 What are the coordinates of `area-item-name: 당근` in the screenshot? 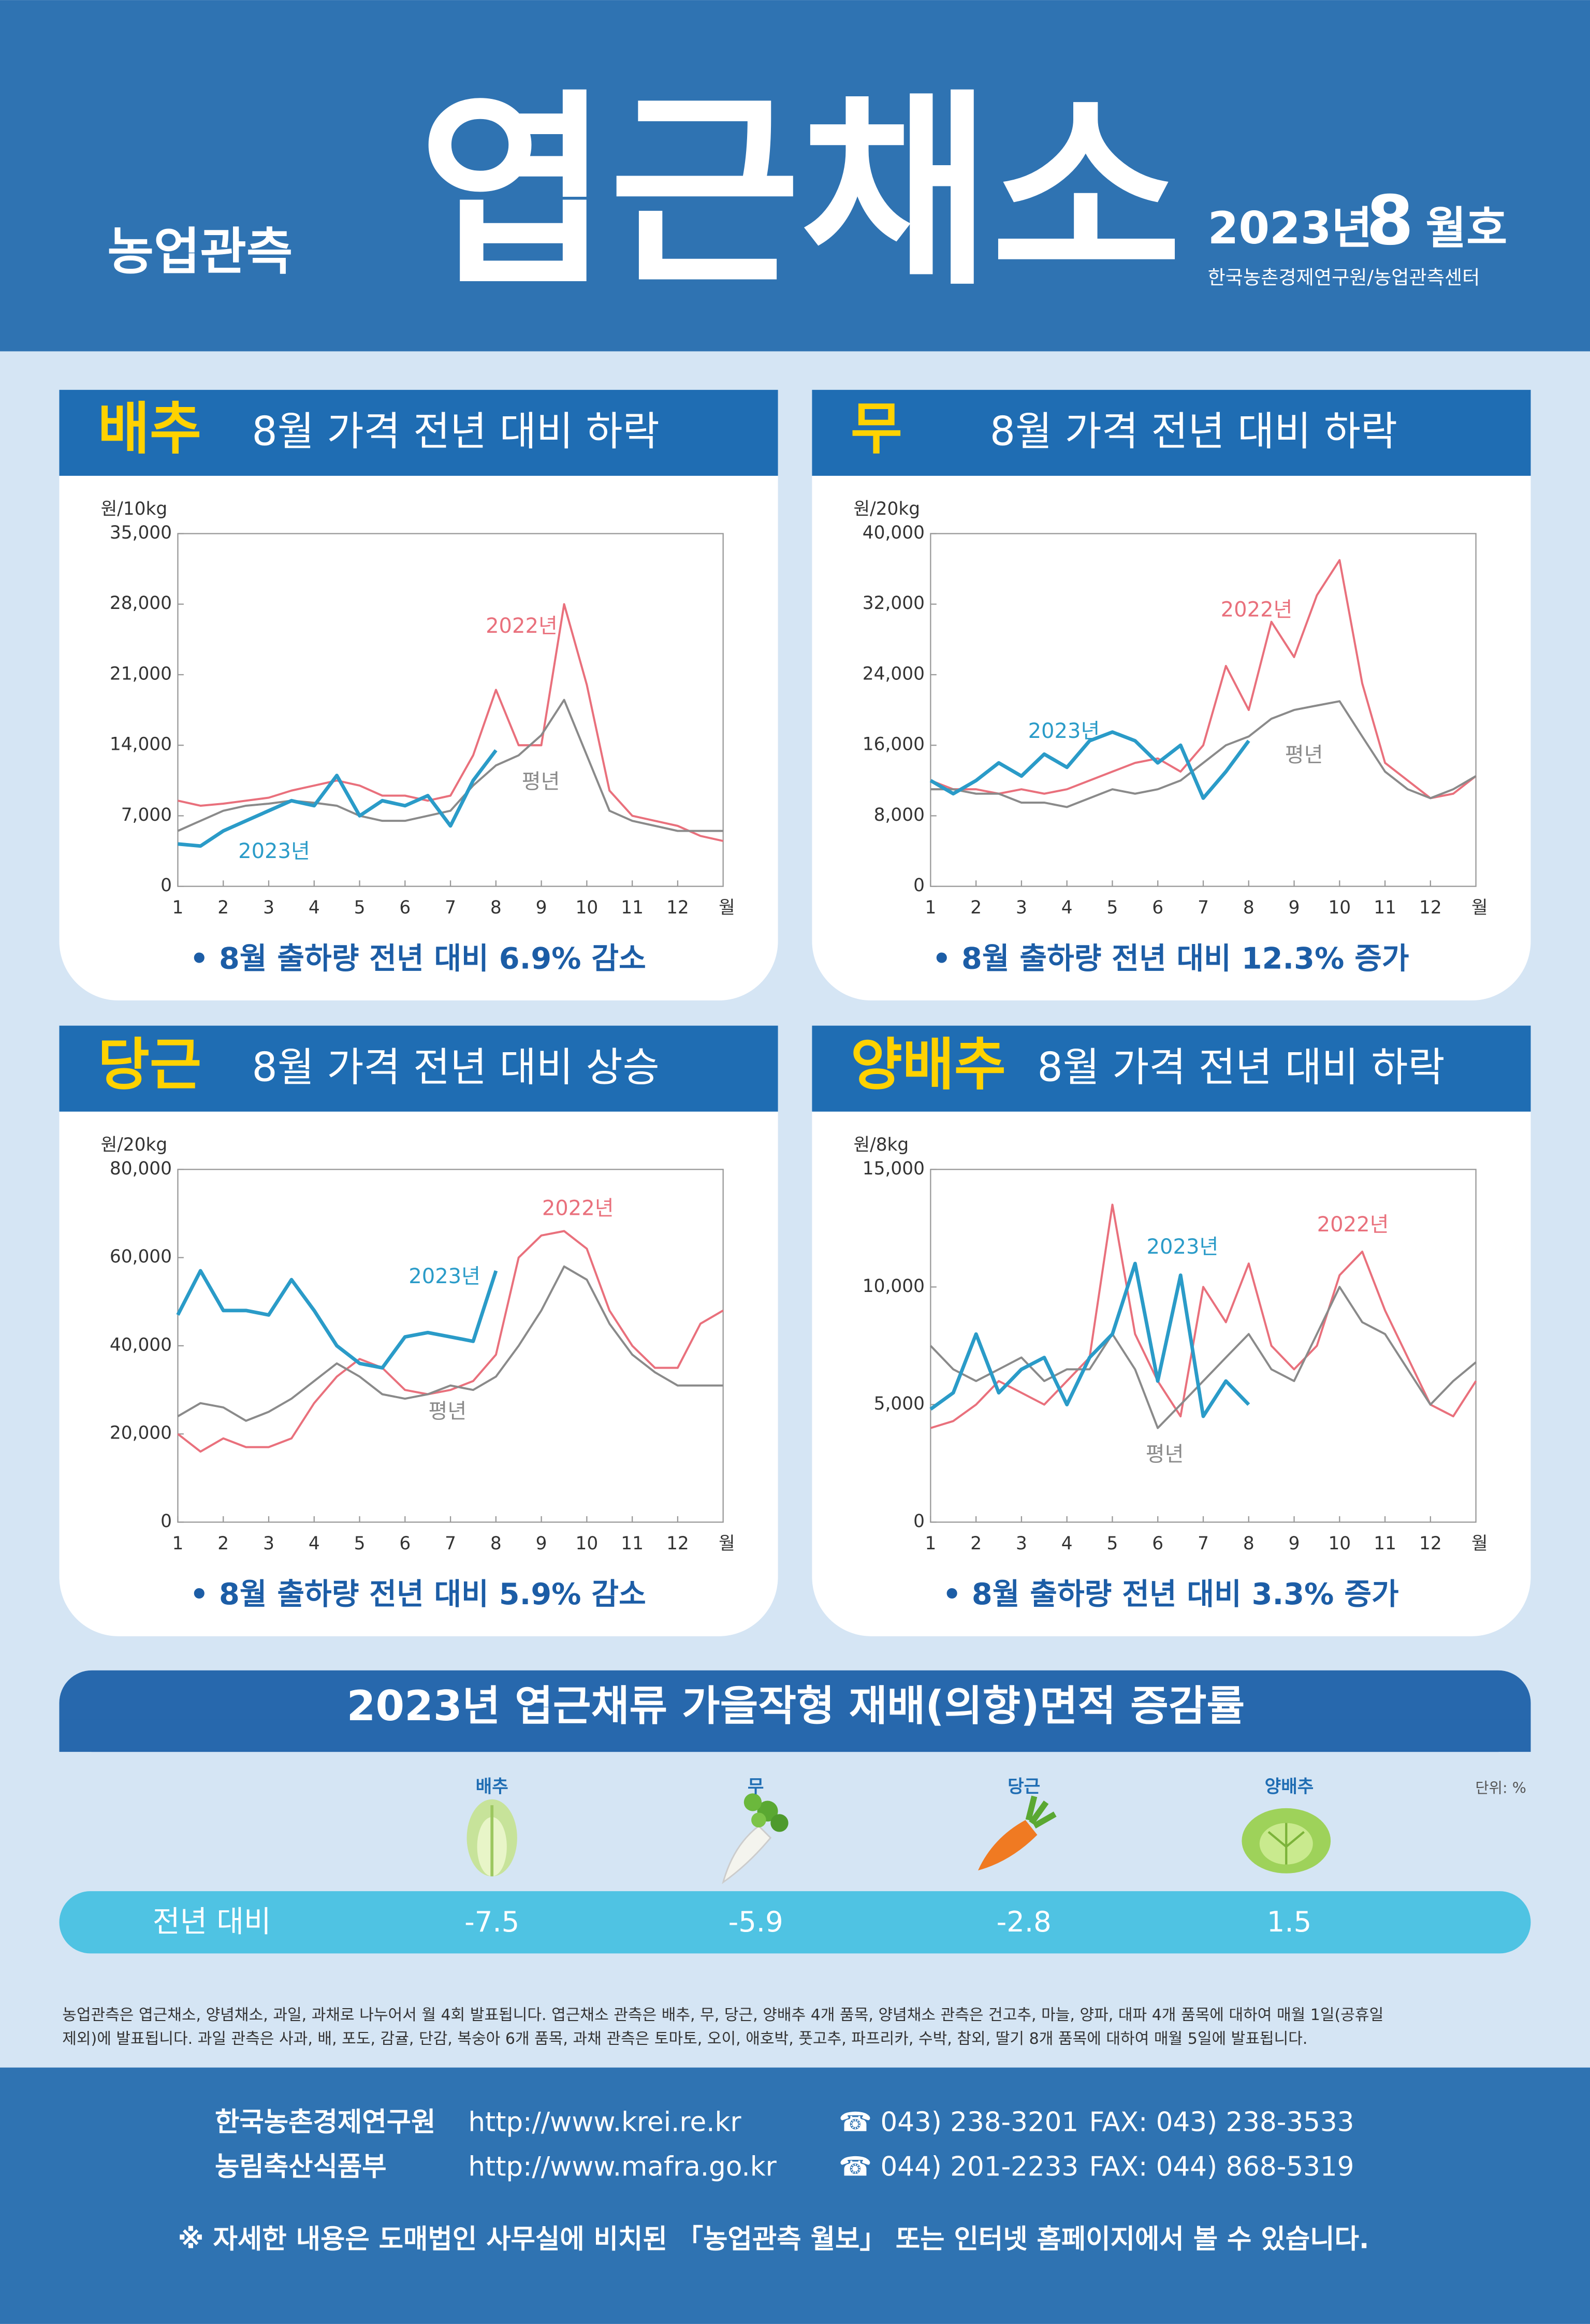 It's located at (1024, 1786).